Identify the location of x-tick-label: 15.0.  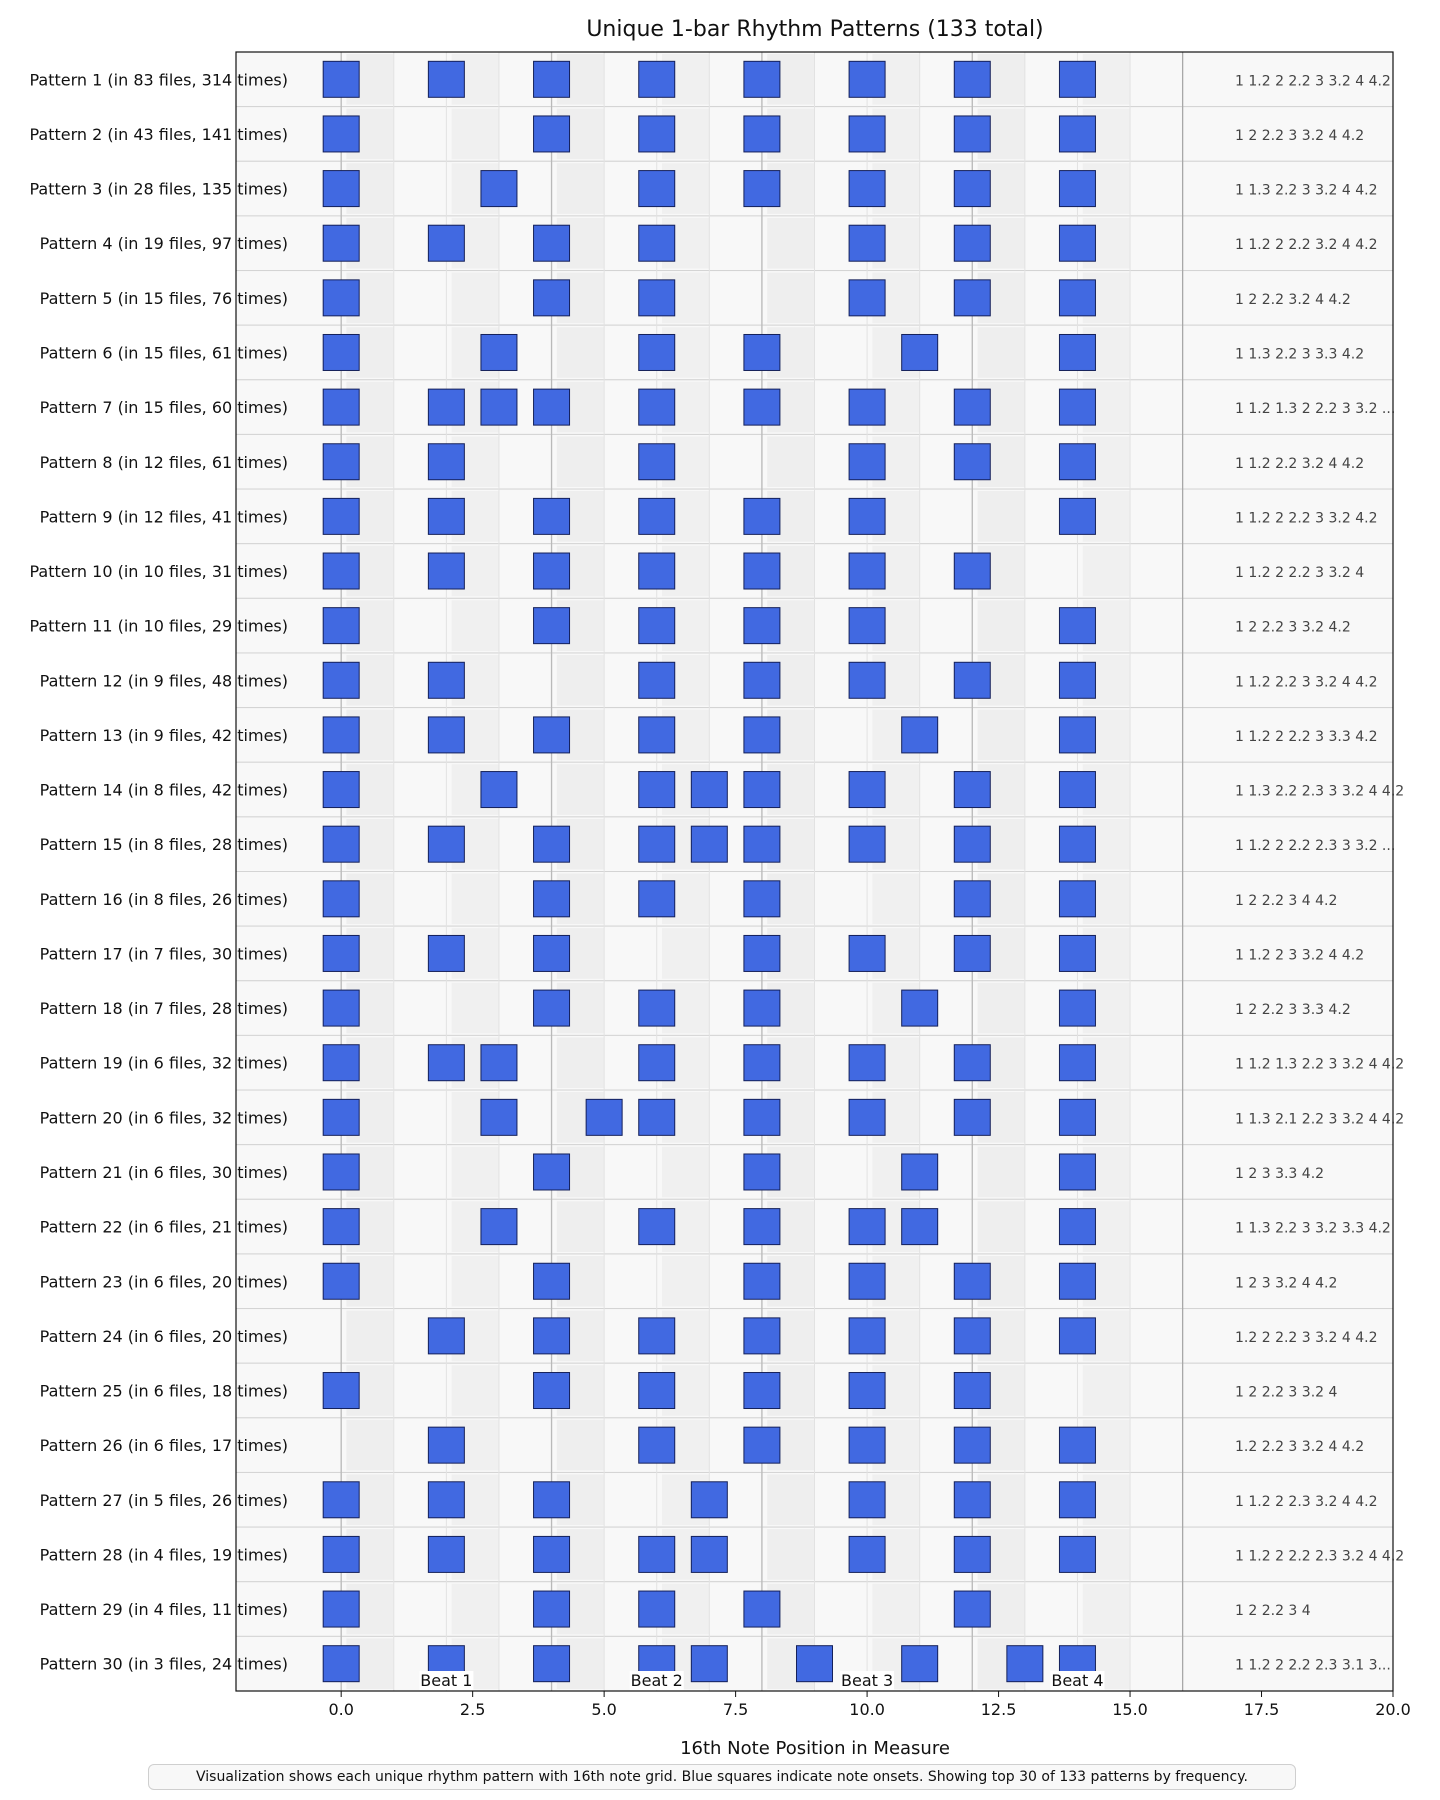
(1130, 1709).